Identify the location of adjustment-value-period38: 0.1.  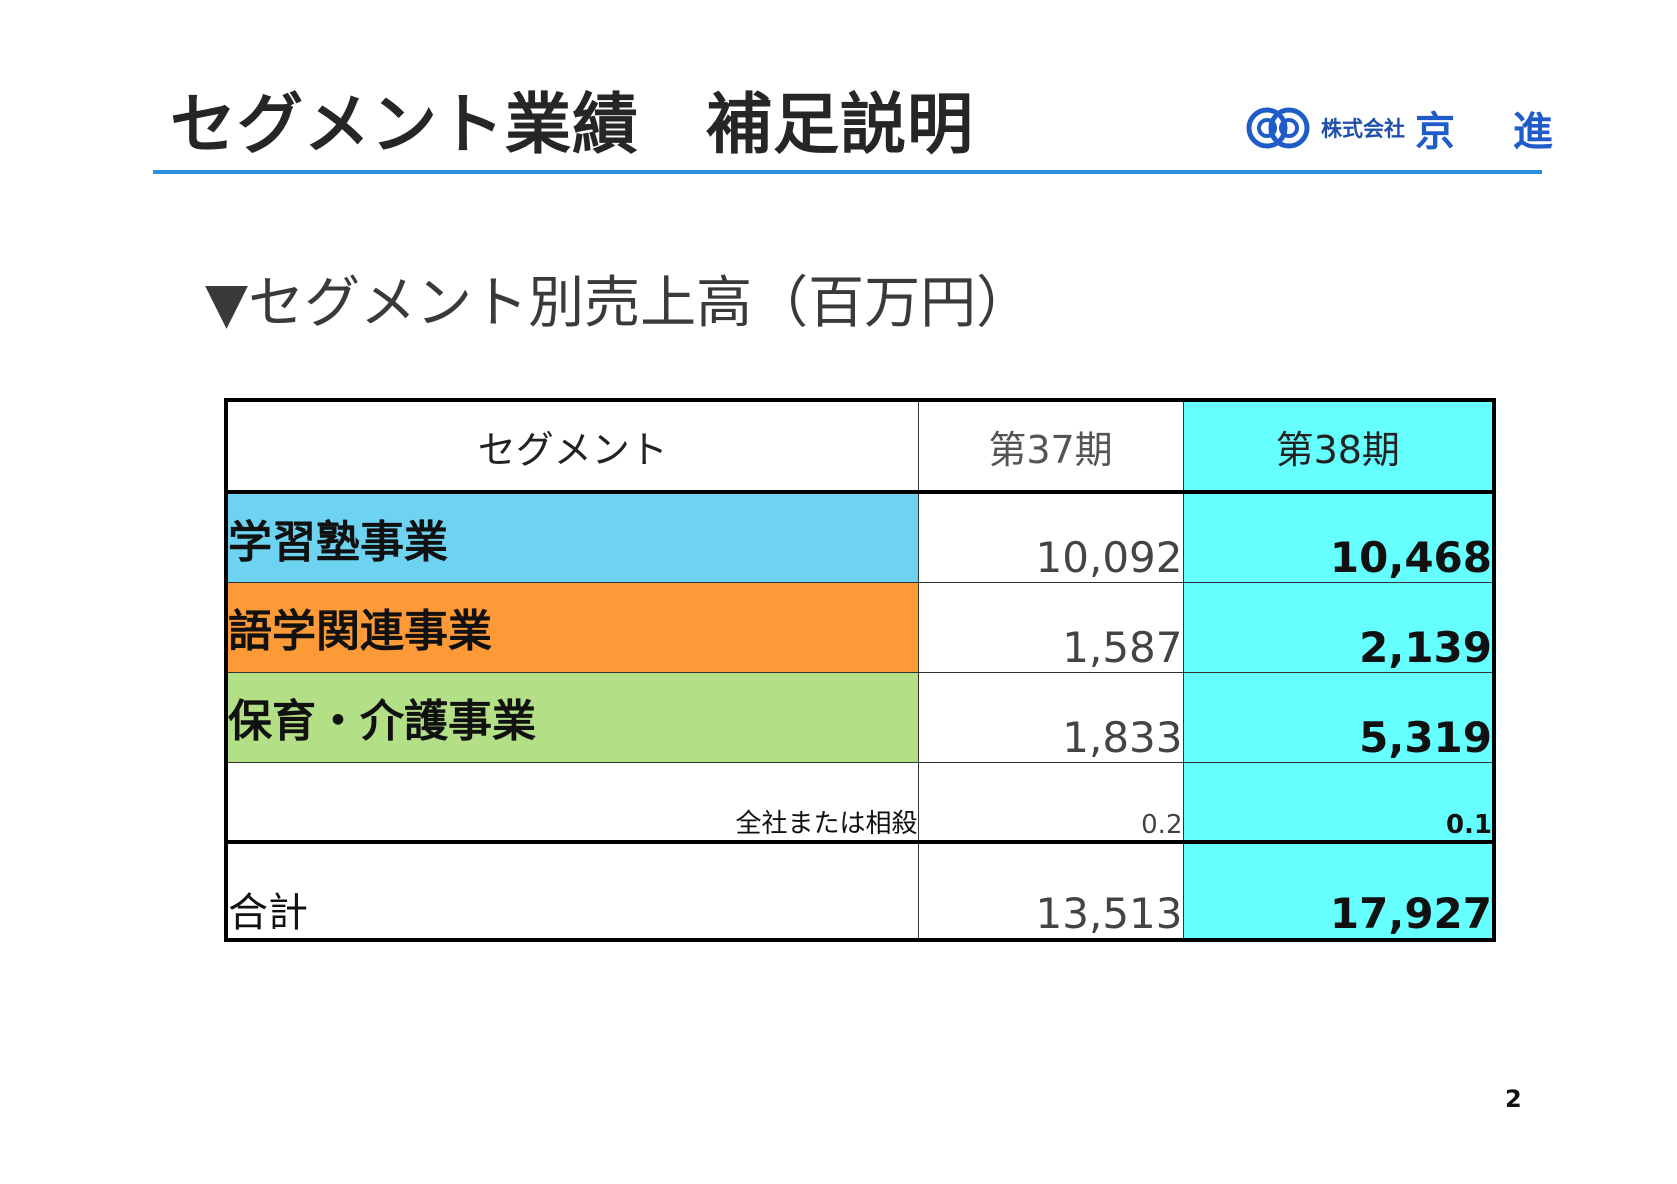
(1338, 802).